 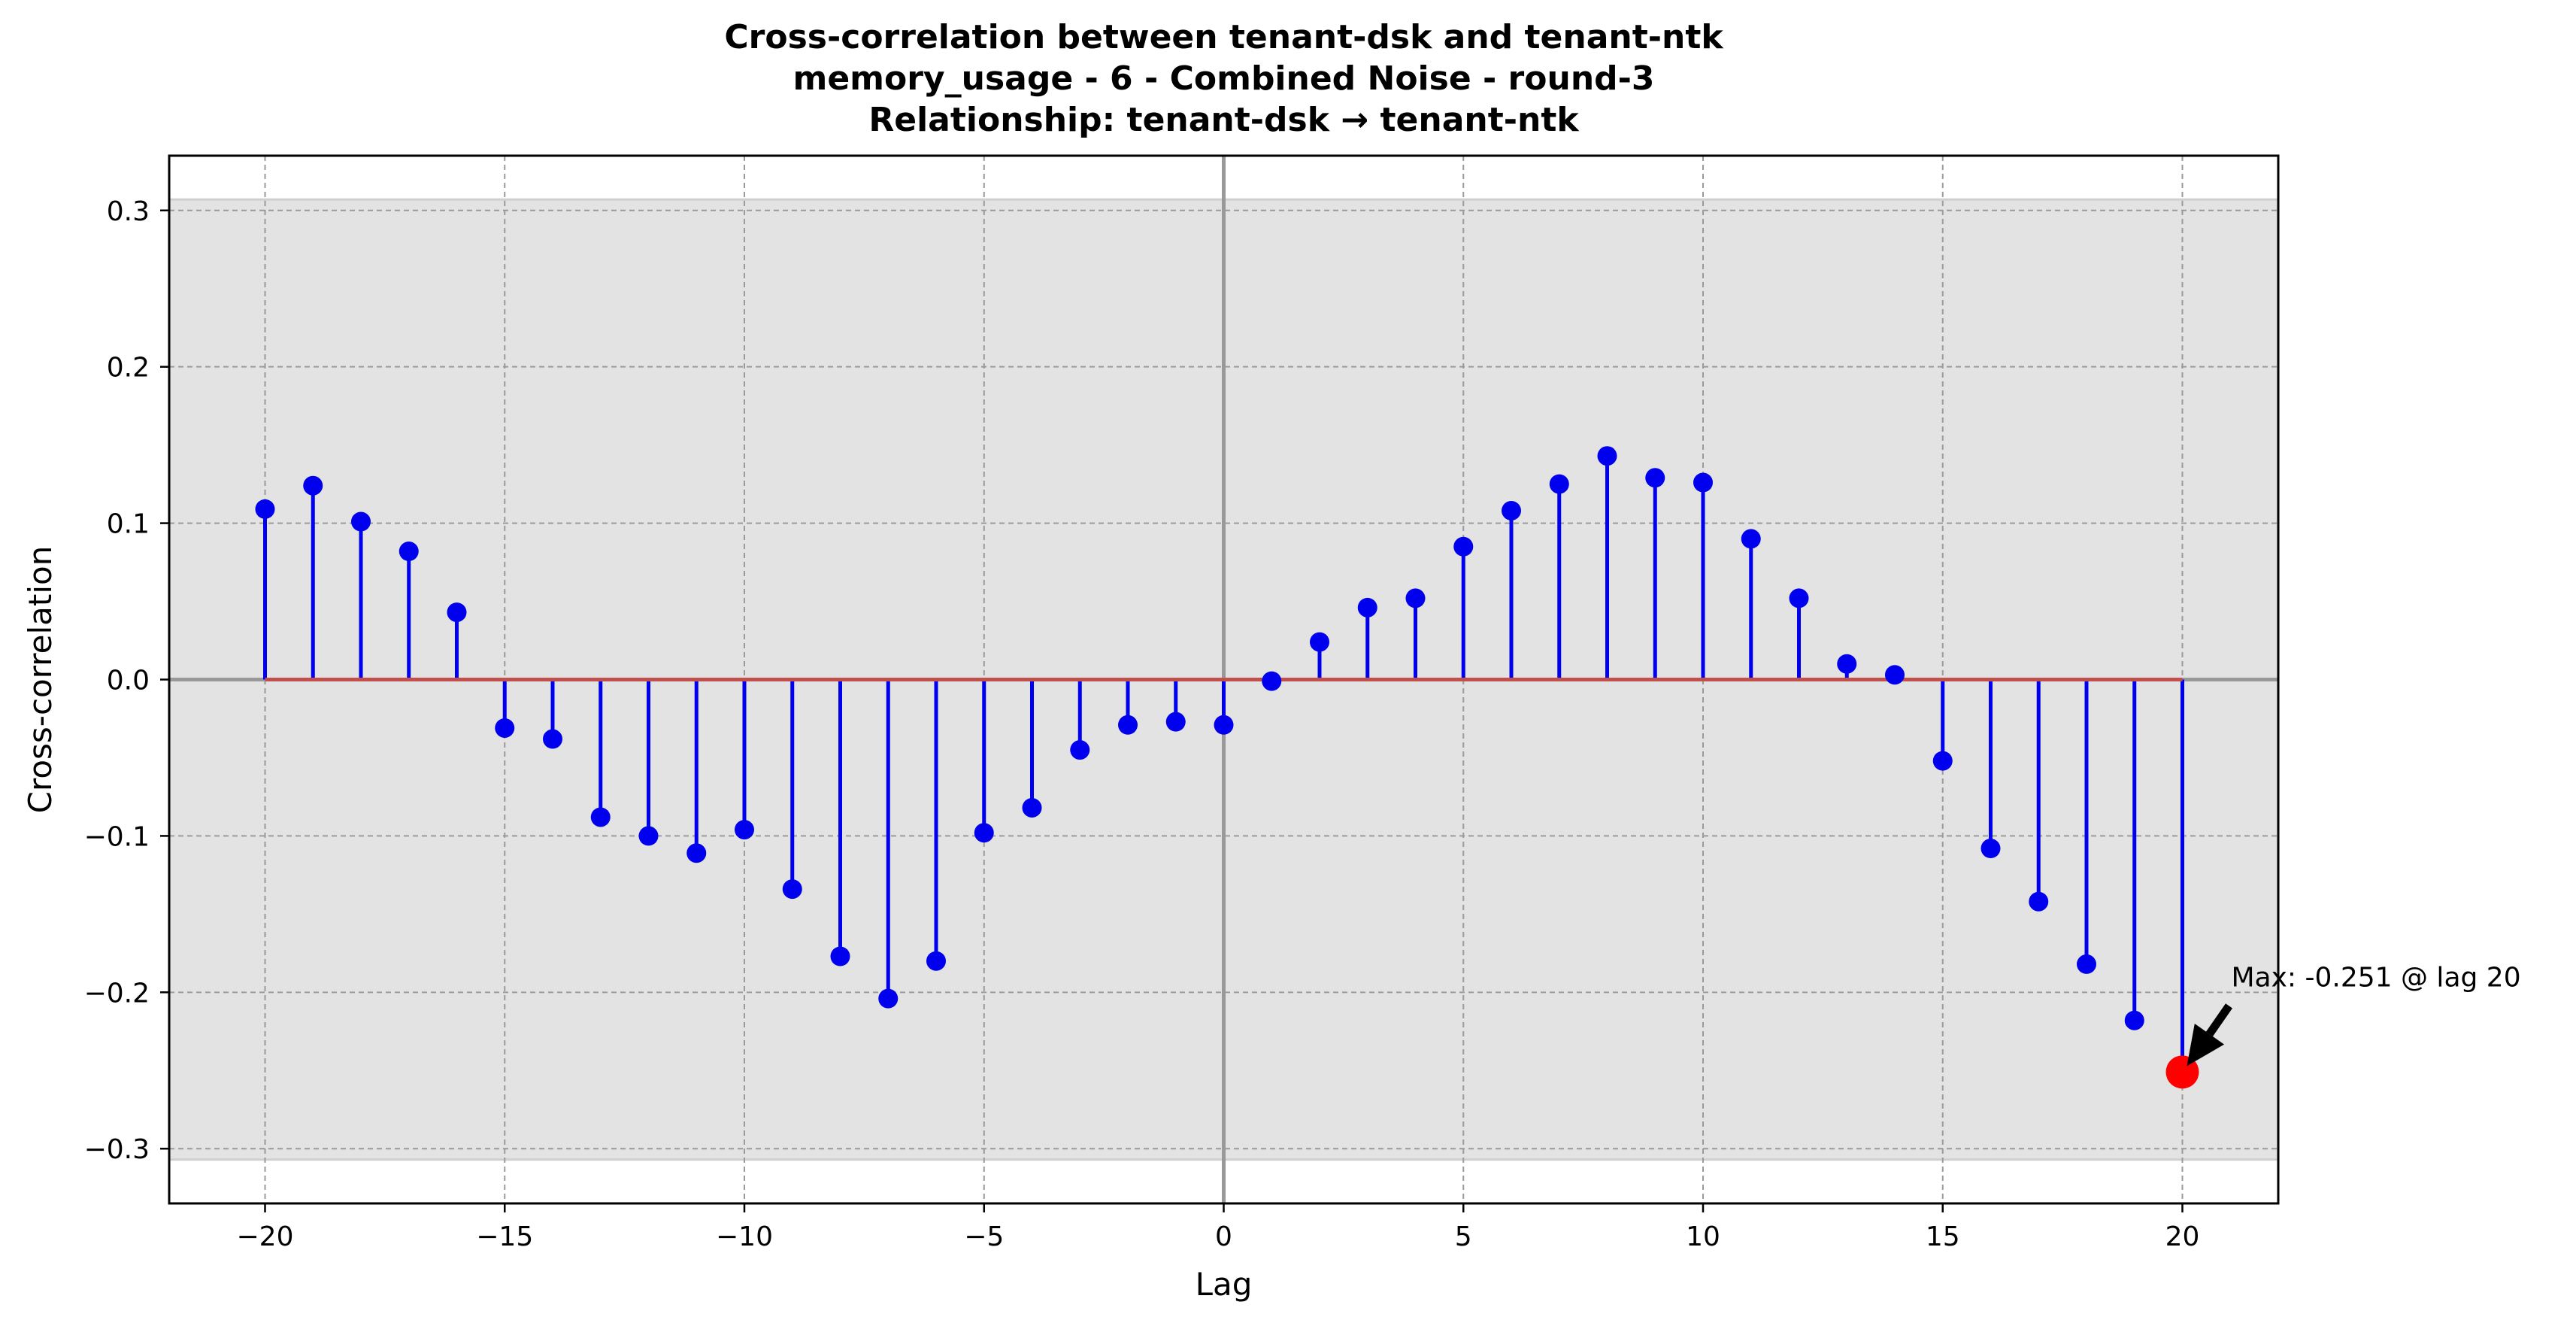 What do you see at coordinates (2206, 1045) in the screenshot?
I see `annotation-arrow-head` at bounding box center [2206, 1045].